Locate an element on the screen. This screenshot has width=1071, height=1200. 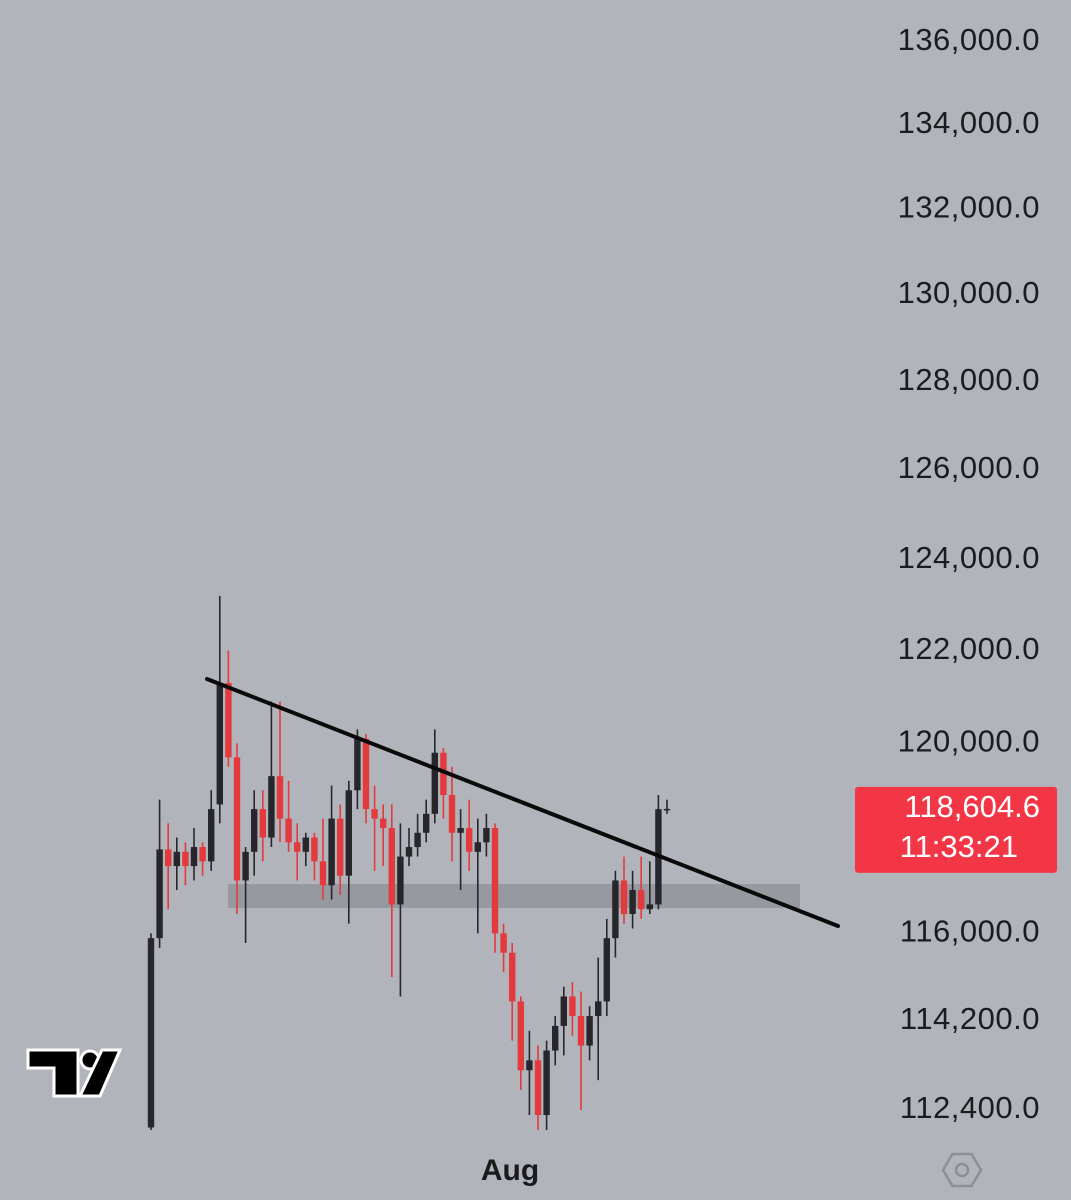
y-tick-label: 122,000.0 is located at coordinates (969, 648).